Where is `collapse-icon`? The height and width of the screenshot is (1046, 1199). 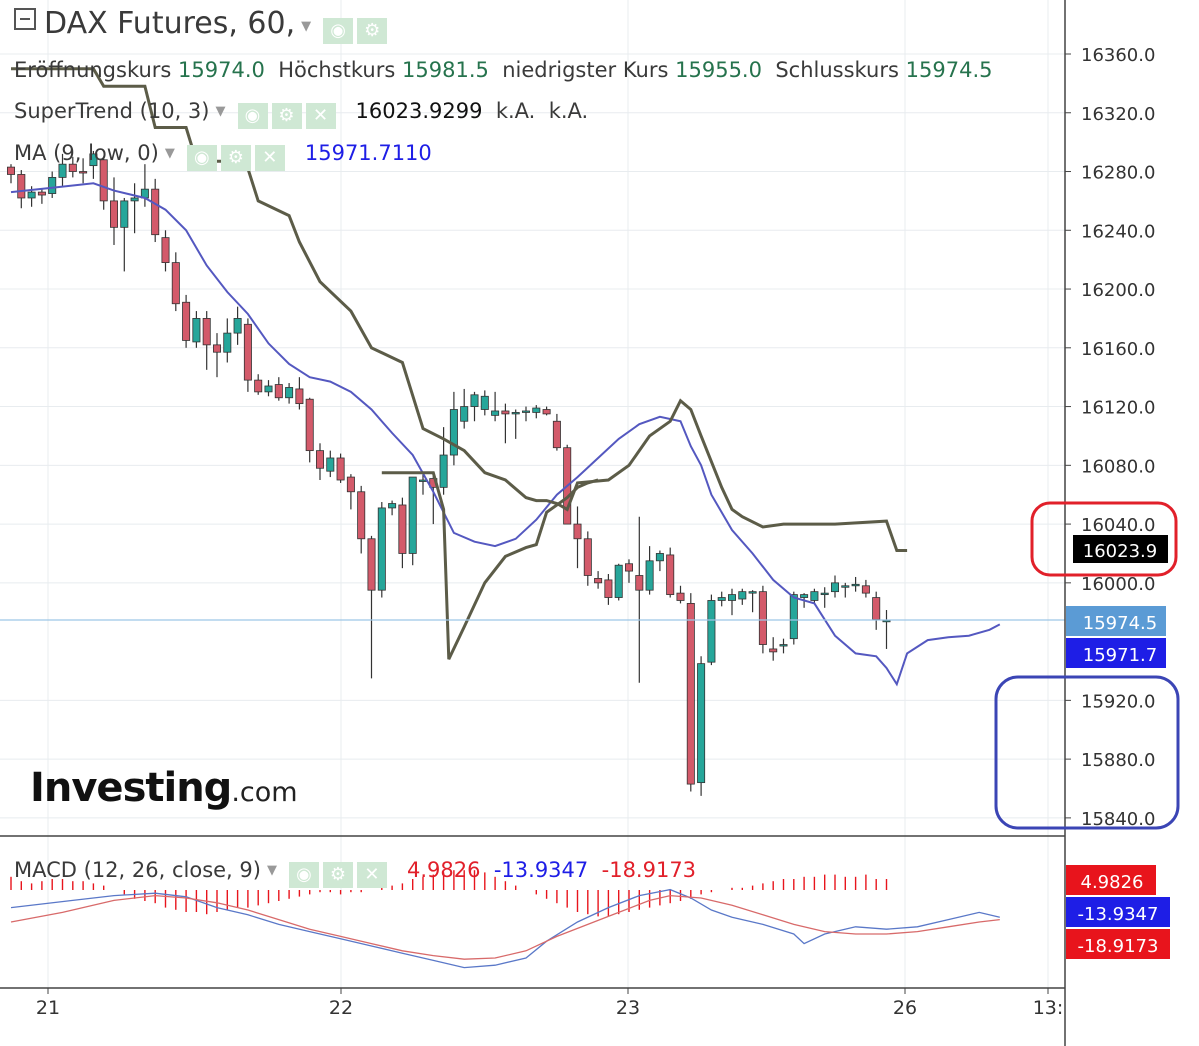
collapse-icon is located at coordinates (25, 19).